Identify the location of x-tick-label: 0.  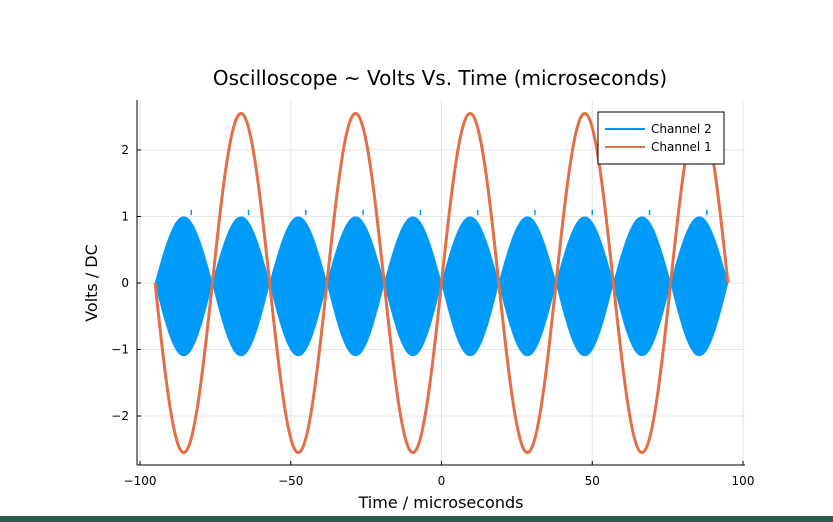
(442, 481).